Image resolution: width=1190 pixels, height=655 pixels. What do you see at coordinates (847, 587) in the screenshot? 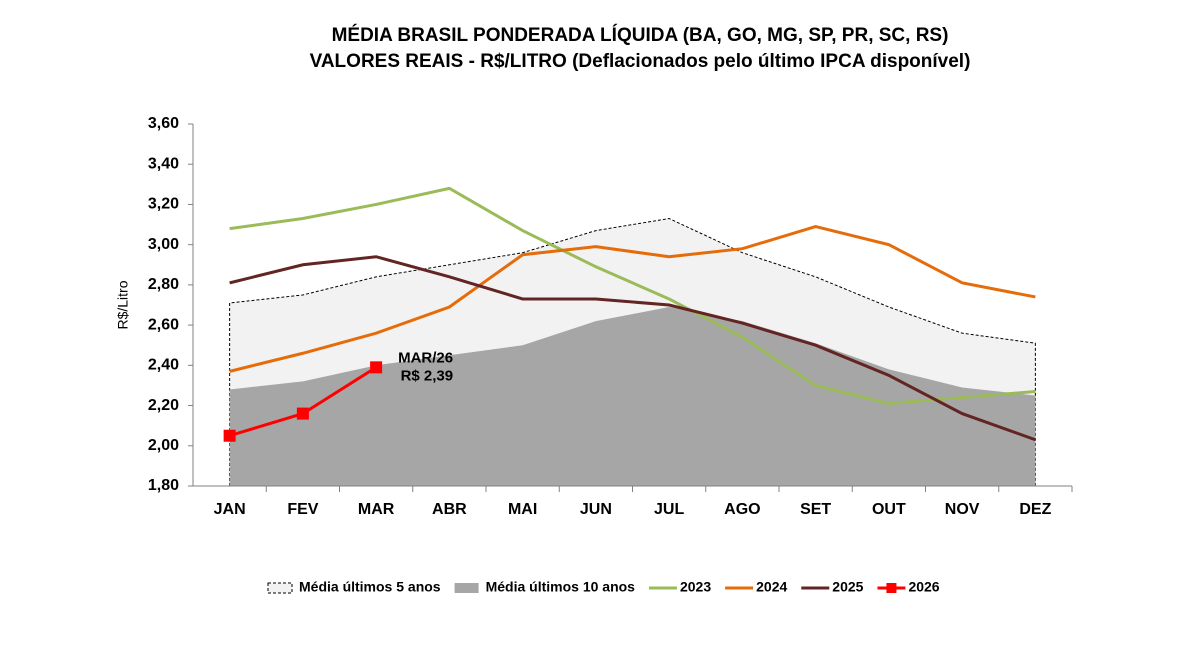
I see `legend-label: 2025` at bounding box center [847, 587].